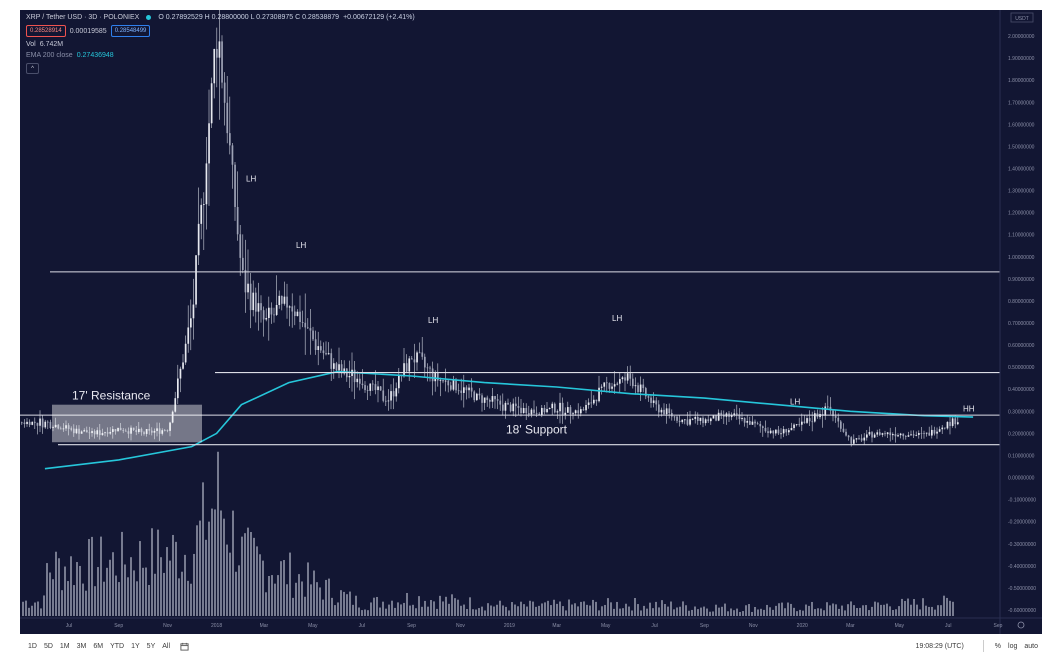 The width and height of the screenshot is (1061, 660). I want to click on percent-scale-toggle: %, so click(998, 646).